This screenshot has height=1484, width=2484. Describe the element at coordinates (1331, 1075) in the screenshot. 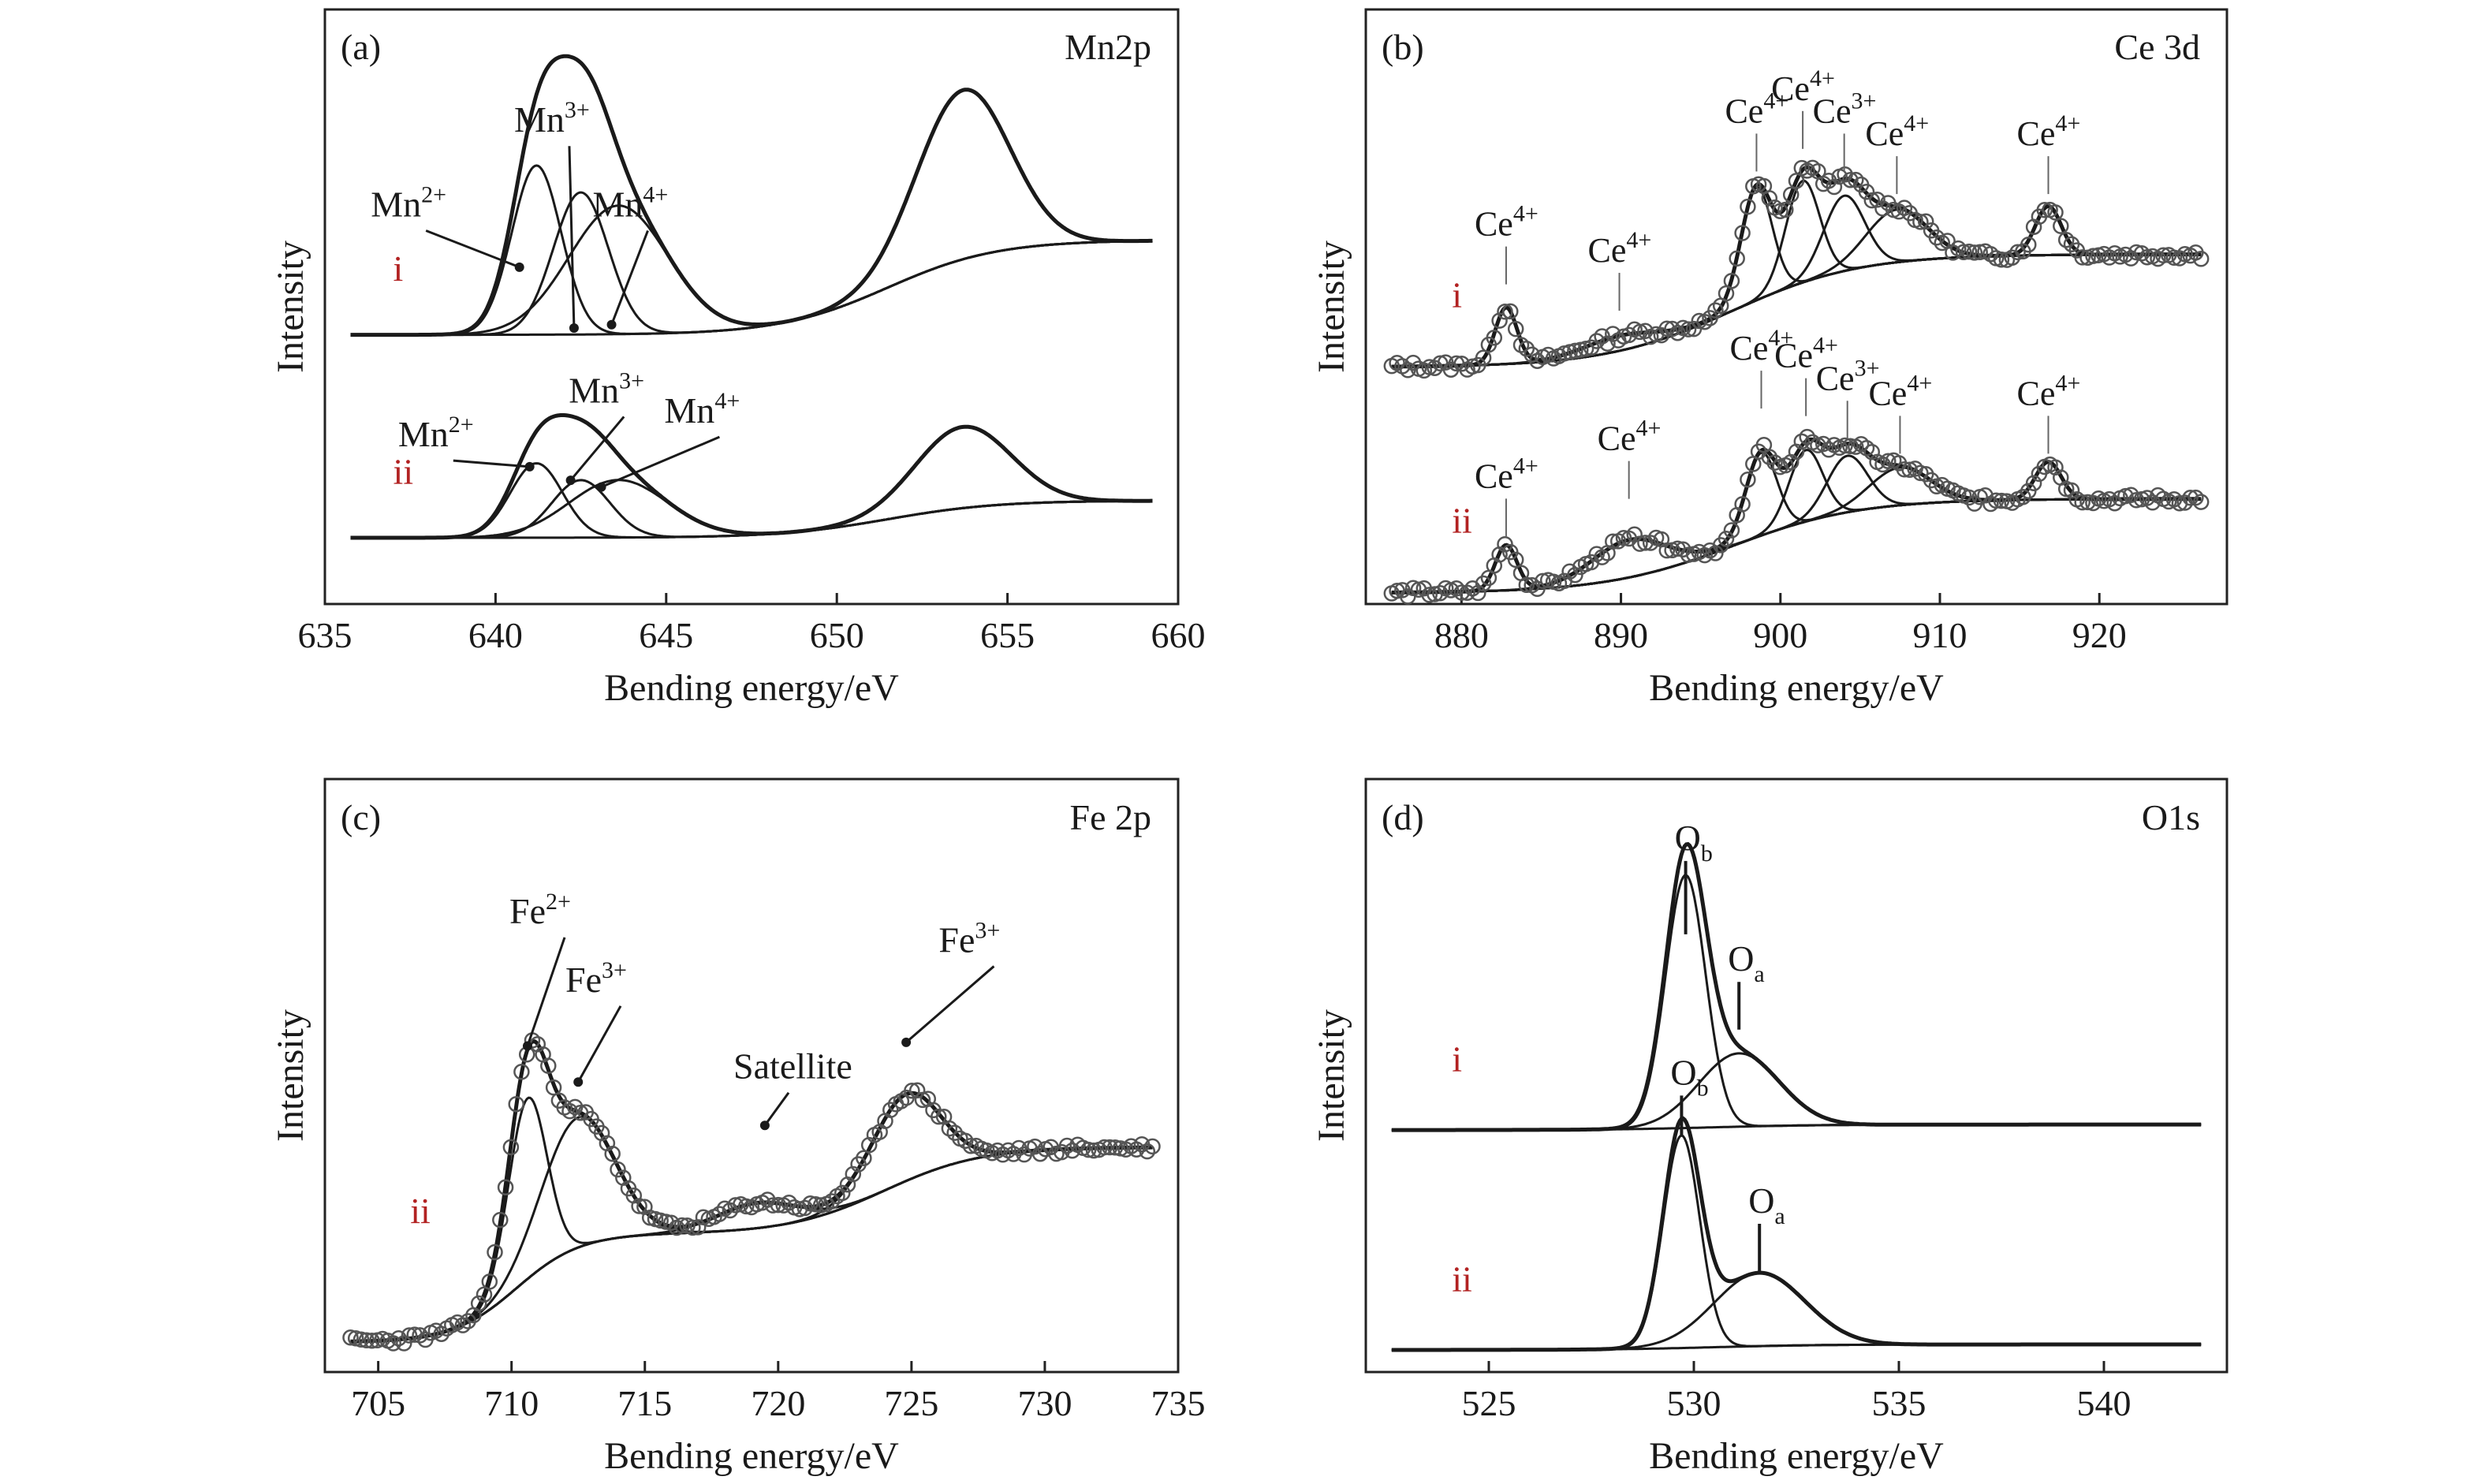

I see `panel-d-ylabel: Intensity` at that location.